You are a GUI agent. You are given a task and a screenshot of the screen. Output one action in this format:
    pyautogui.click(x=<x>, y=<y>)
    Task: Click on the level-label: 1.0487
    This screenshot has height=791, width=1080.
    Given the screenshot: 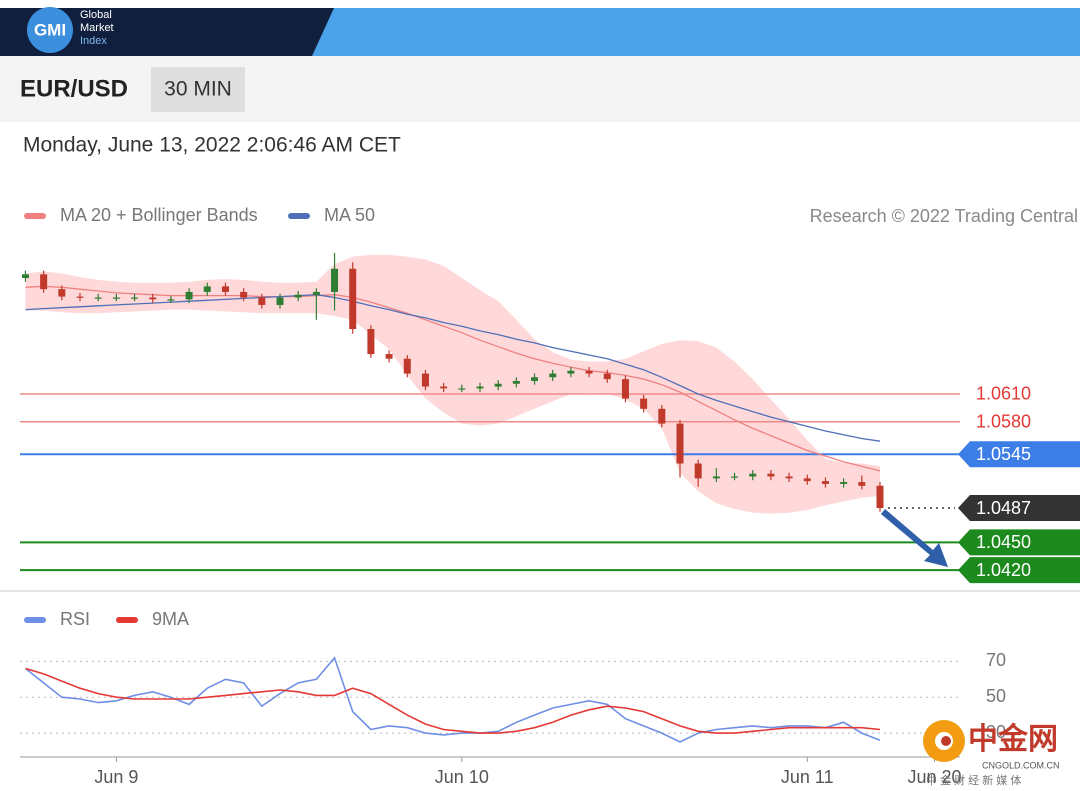 What is the action you would take?
    pyautogui.click(x=1003, y=508)
    